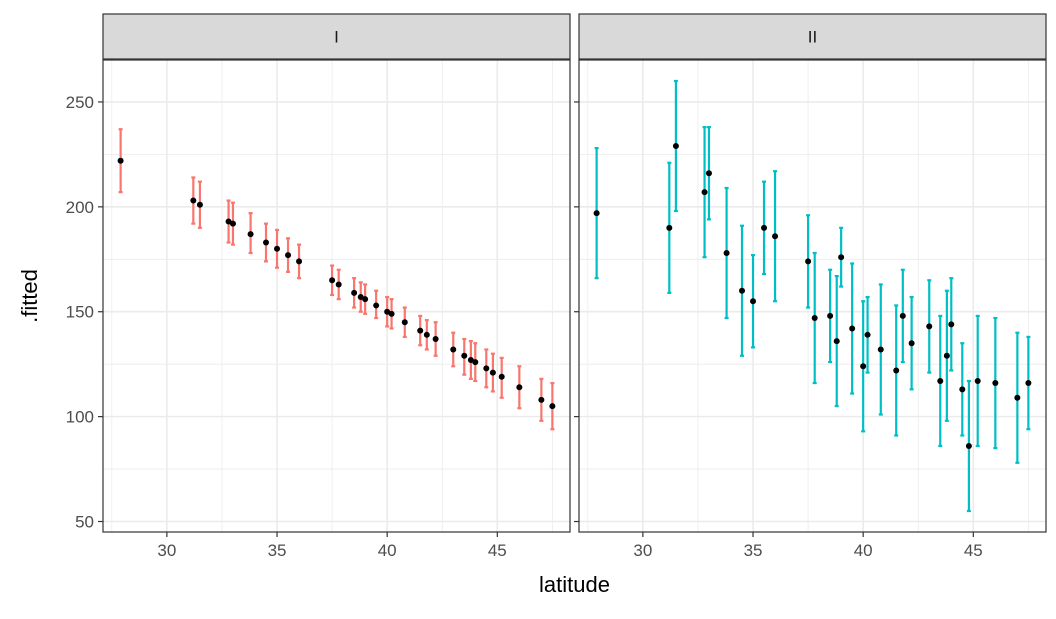  What do you see at coordinates (277, 550) in the screenshot?
I see `panel-i-x-tick-label-35: 35` at bounding box center [277, 550].